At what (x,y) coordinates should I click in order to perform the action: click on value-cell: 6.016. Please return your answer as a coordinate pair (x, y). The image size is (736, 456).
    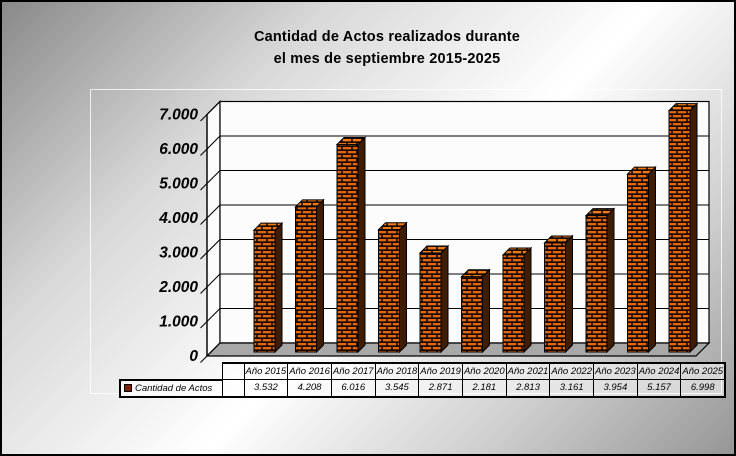
    Looking at the image, I should click on (353, 388).